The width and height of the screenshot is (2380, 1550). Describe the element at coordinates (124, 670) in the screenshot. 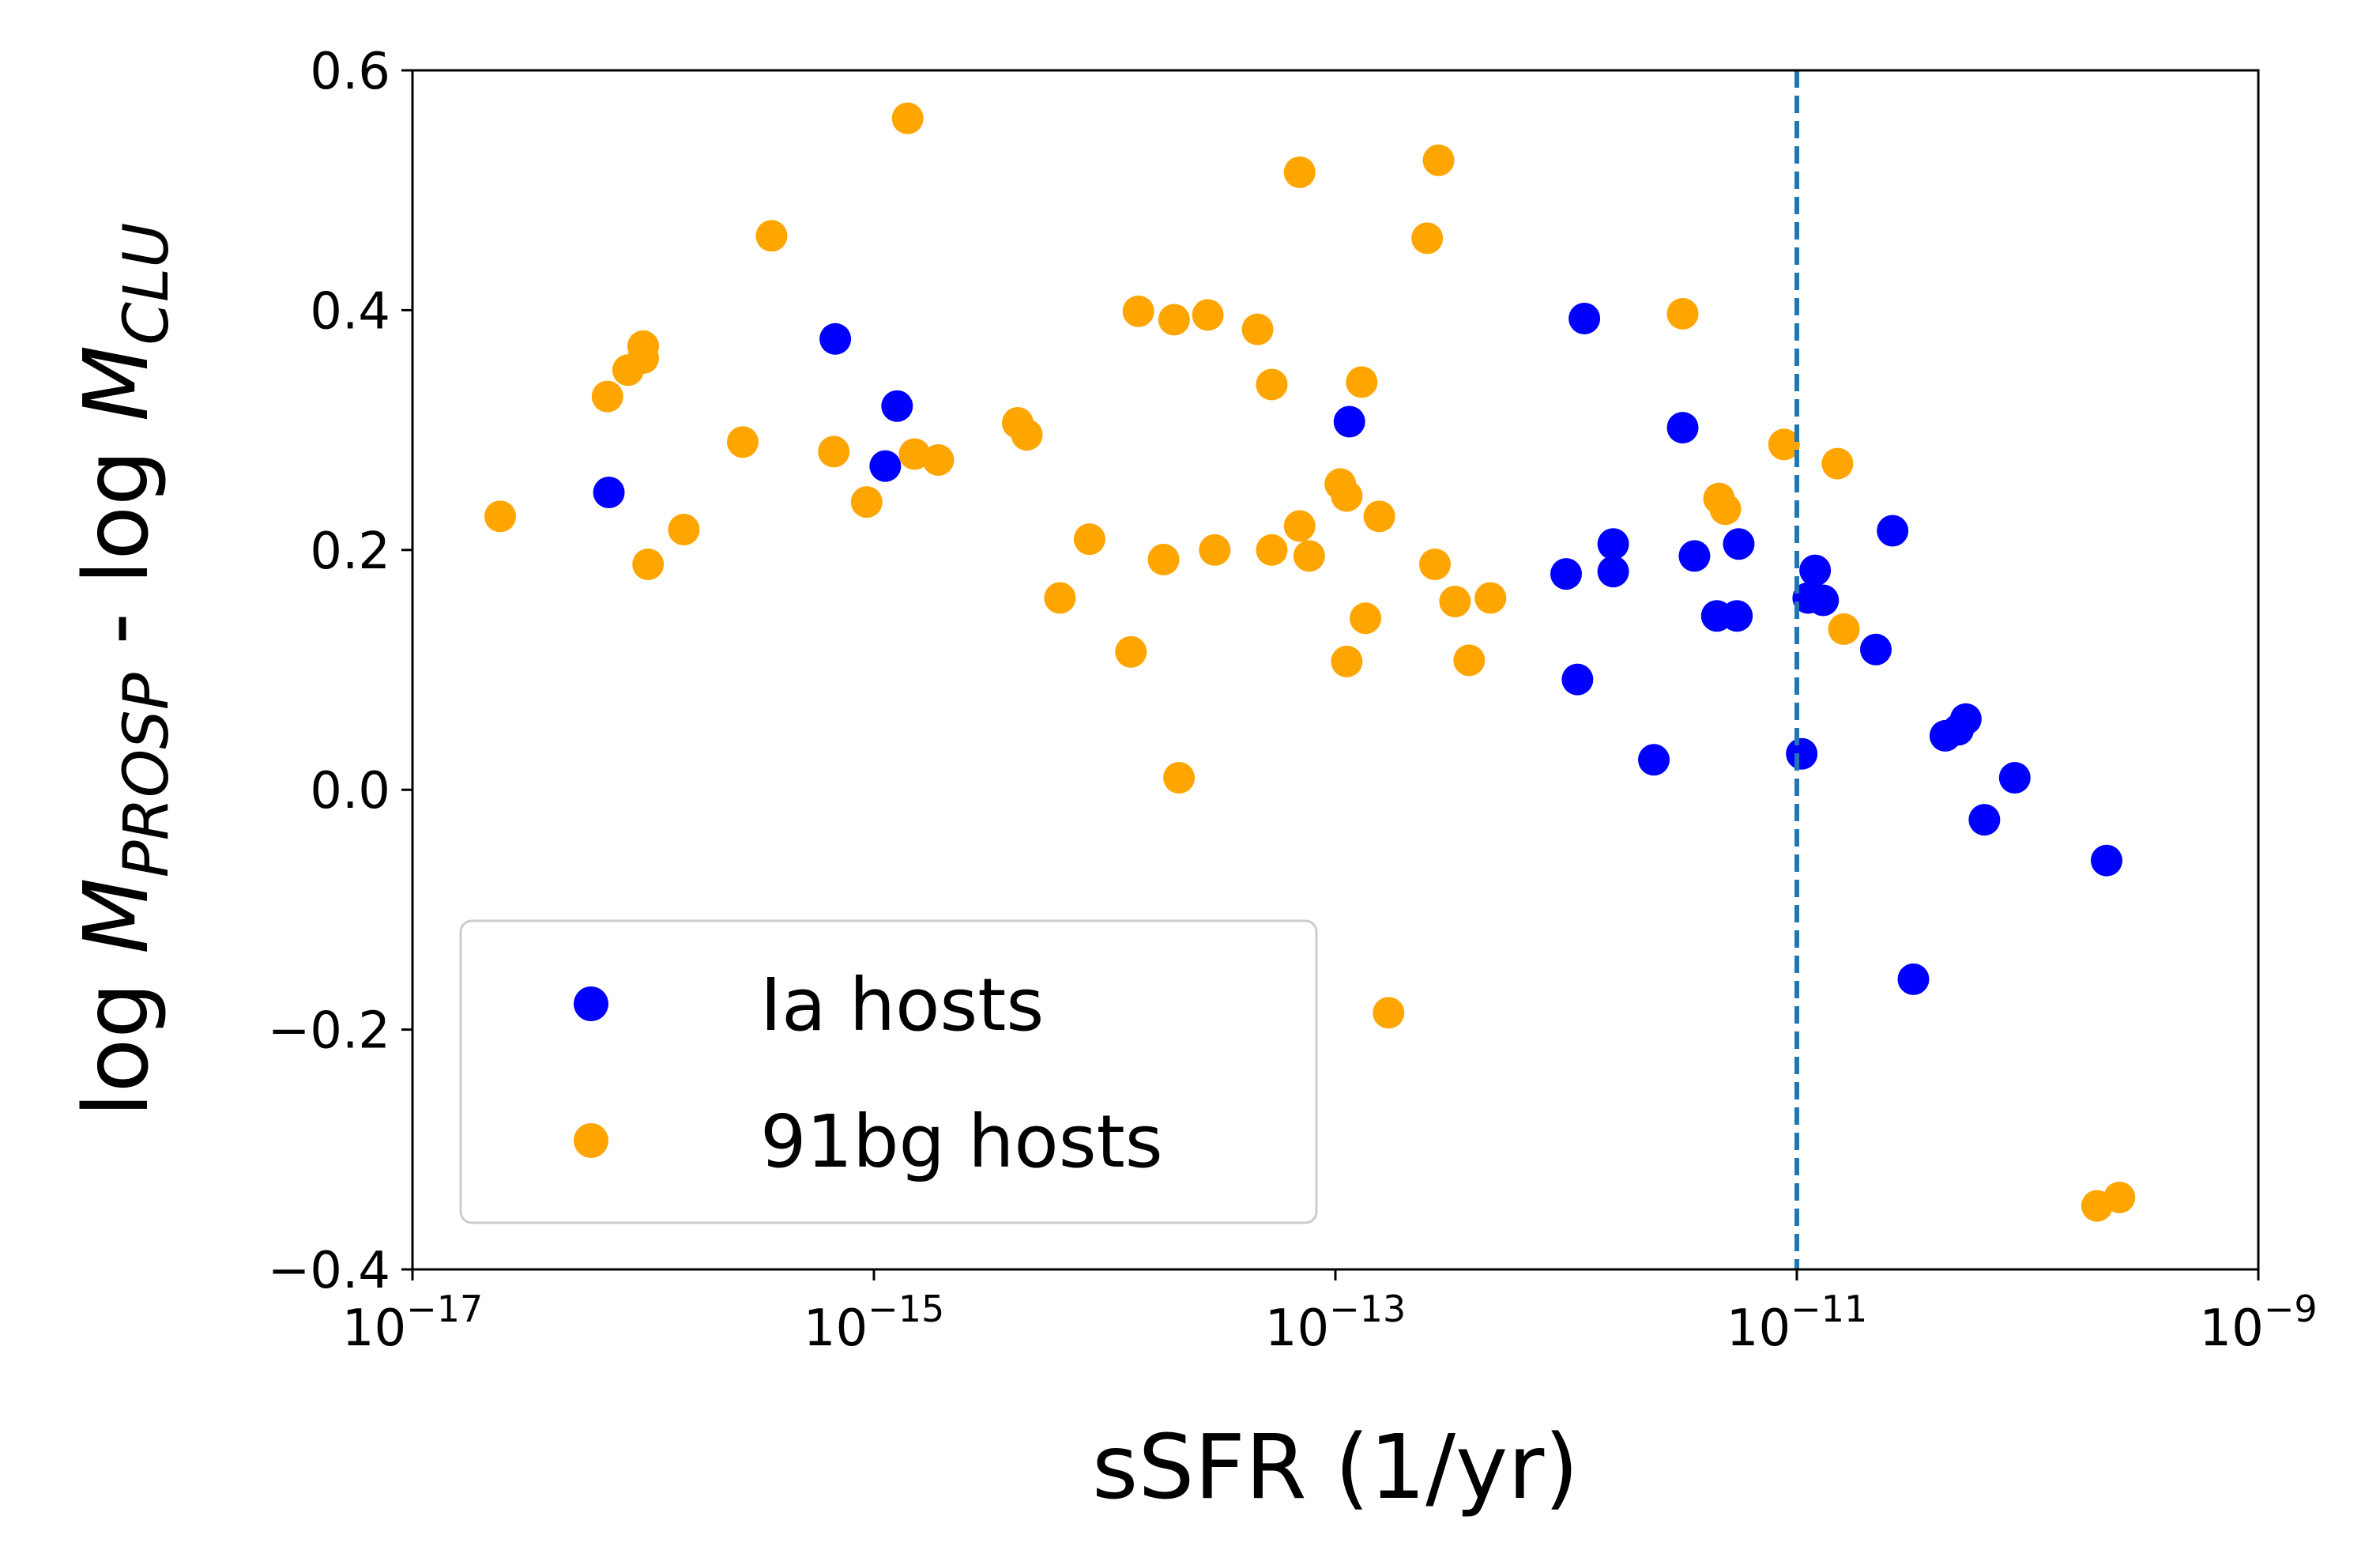

I see `y-axis-title: log MPROSP - log MCLU` at that location.